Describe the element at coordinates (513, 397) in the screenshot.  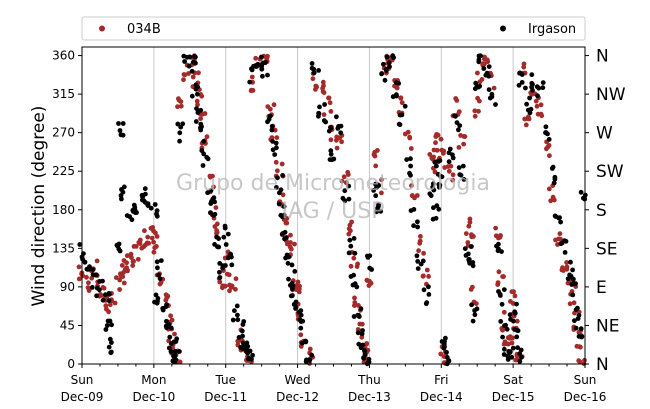
I see `x-tick-label-date: Dec-15` at that location.